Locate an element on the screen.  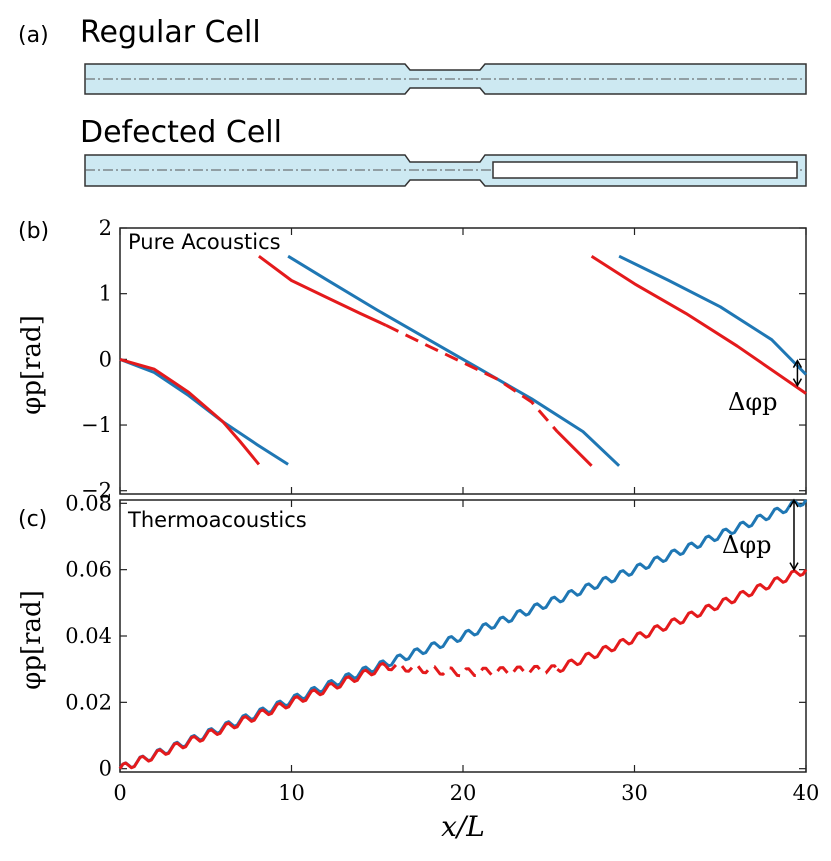
panel-b-delta-annotation: Δφp is located at coordinates (765, 387).